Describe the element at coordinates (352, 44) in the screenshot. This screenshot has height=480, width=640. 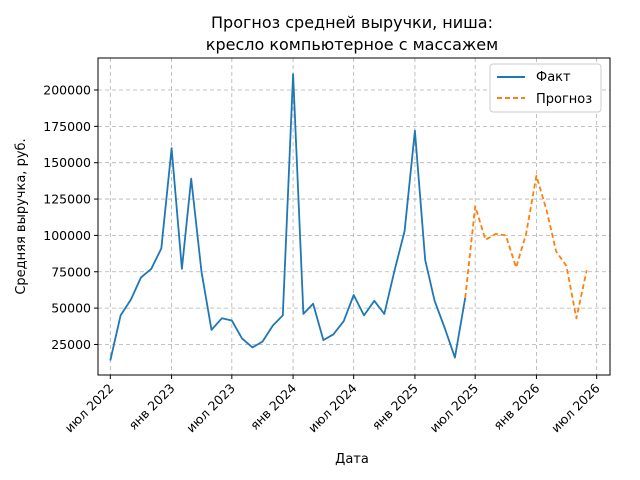
I see `chart-title-line-2: кресло компьютерное с массажем` at that location.